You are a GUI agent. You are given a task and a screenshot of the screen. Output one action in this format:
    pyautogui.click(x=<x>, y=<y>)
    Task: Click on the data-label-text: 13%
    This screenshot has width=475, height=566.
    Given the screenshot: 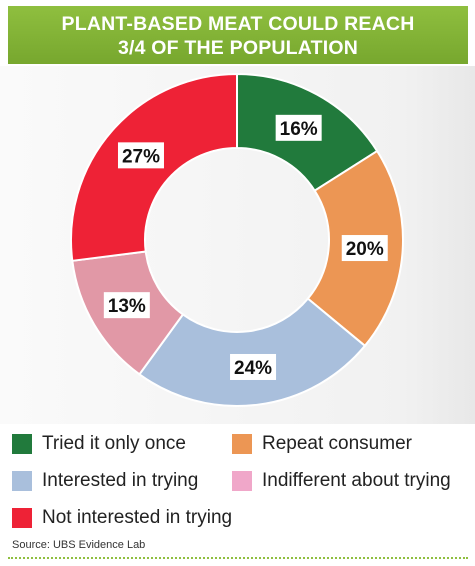 What is the action you would take?
    pyautogui.click(x=127, y=306)
    